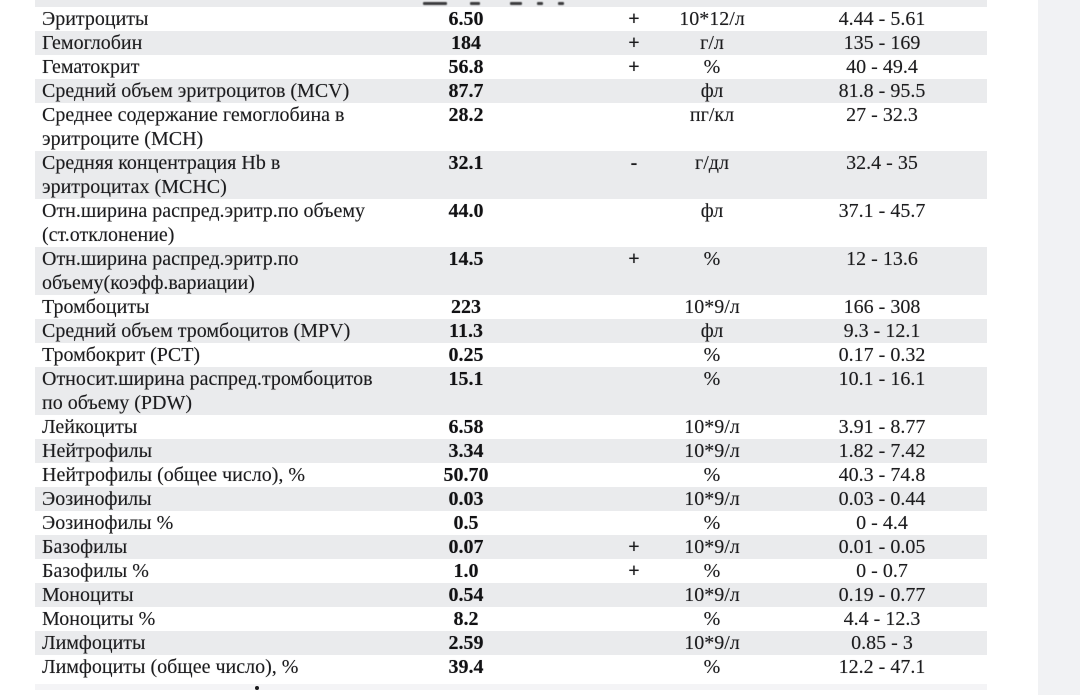 The image size is (1080, 695). I want to click on unit-label: пг/кл, so click(712, 115).